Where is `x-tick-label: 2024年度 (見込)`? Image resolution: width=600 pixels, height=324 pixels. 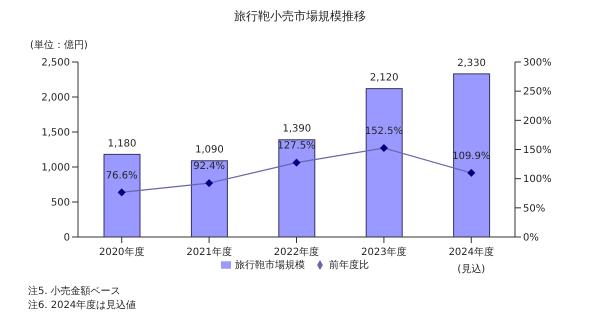
x-tick-label: 2024年度 (見込) is located at coordinates (471, 260).